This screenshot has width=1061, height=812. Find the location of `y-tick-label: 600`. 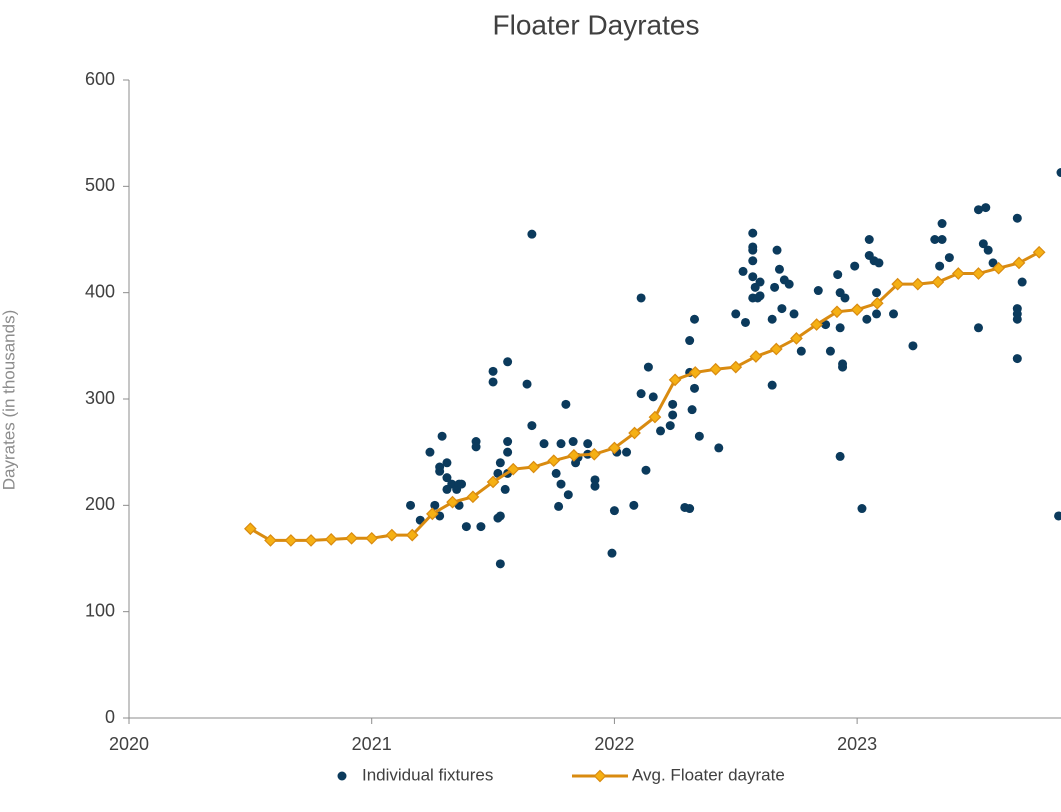

y-tick-label: 600 is located at coordinates (100, 79).